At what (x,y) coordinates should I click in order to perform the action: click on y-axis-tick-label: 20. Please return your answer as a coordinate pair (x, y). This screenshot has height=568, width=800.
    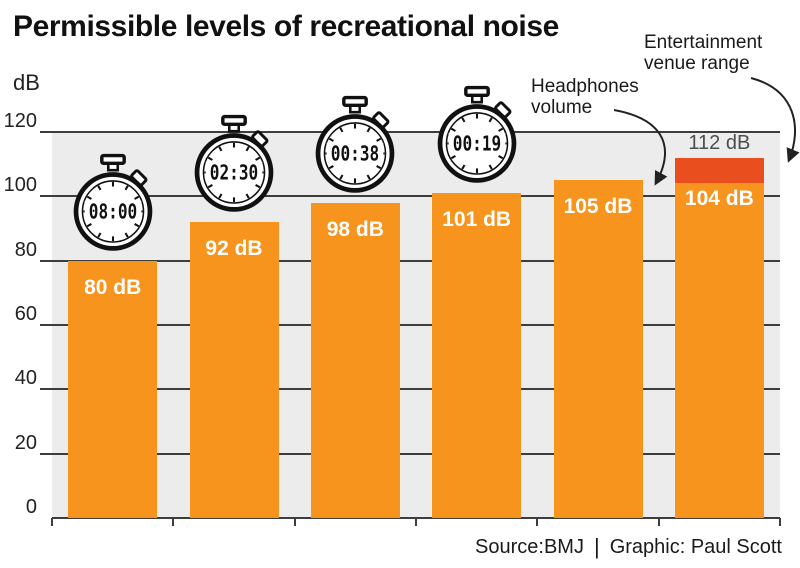
    Looking at the image, I should click on (25, 442).